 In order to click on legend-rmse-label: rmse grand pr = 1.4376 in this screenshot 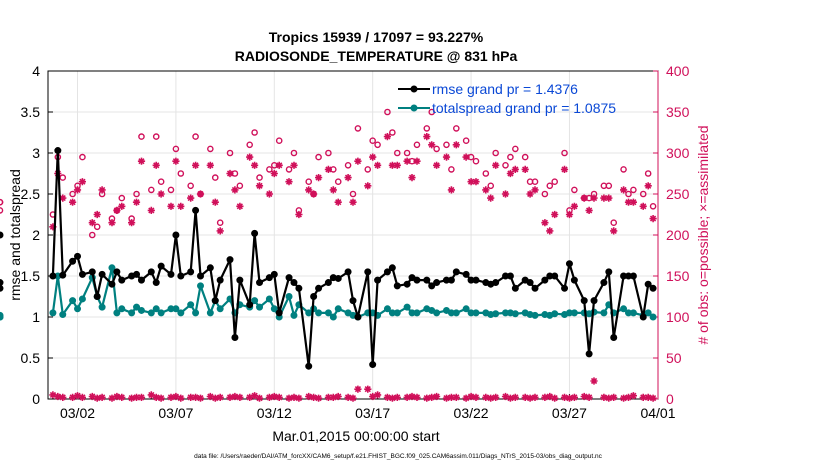, I will do `click(505, 89)`.